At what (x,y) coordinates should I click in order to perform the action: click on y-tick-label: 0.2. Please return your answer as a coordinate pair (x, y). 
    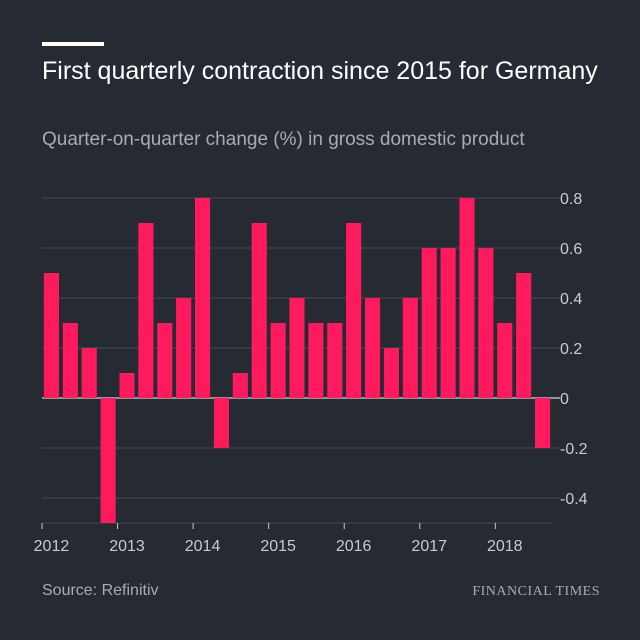
    Looking at the image, I should click on (571, 349).